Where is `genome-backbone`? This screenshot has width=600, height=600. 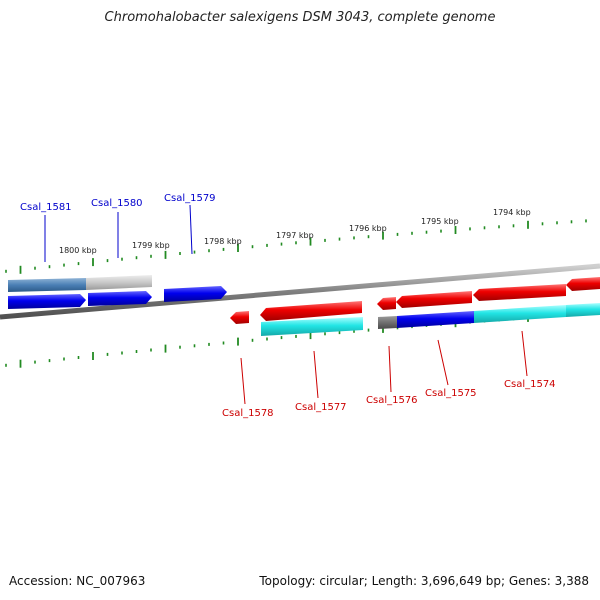
genome-backbone is located at coordinates (300, 291).